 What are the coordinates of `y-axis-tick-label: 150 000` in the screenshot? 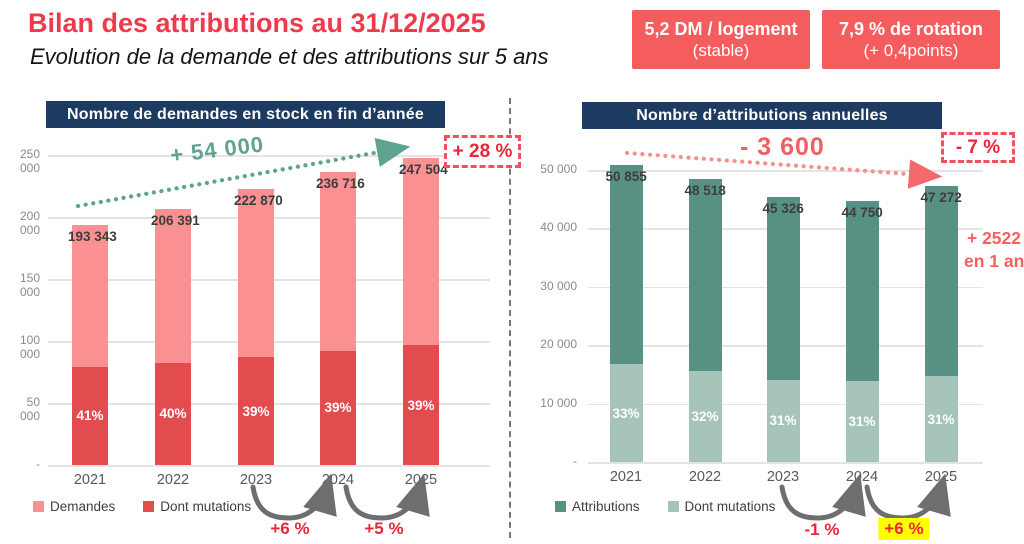 It's located at (29, 285).